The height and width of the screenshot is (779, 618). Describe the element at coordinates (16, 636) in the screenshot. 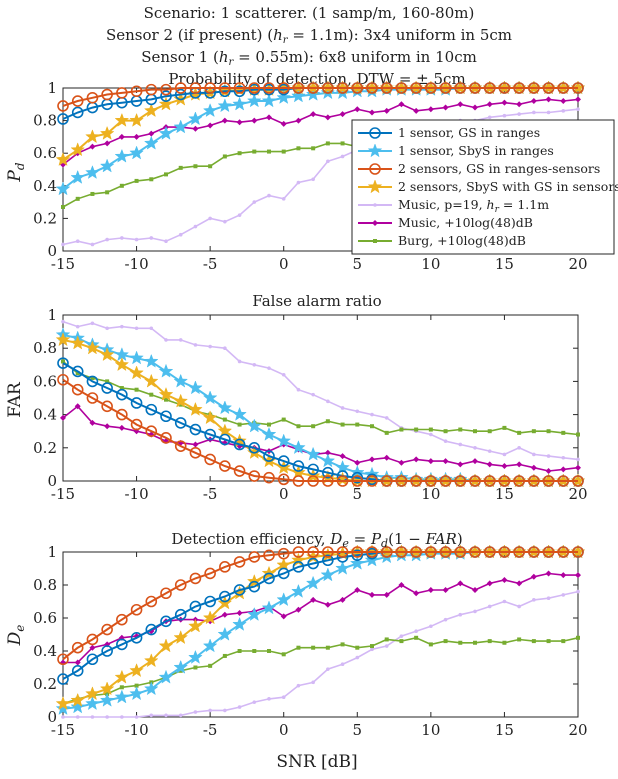

I see `ylabel-de: De` at that location.